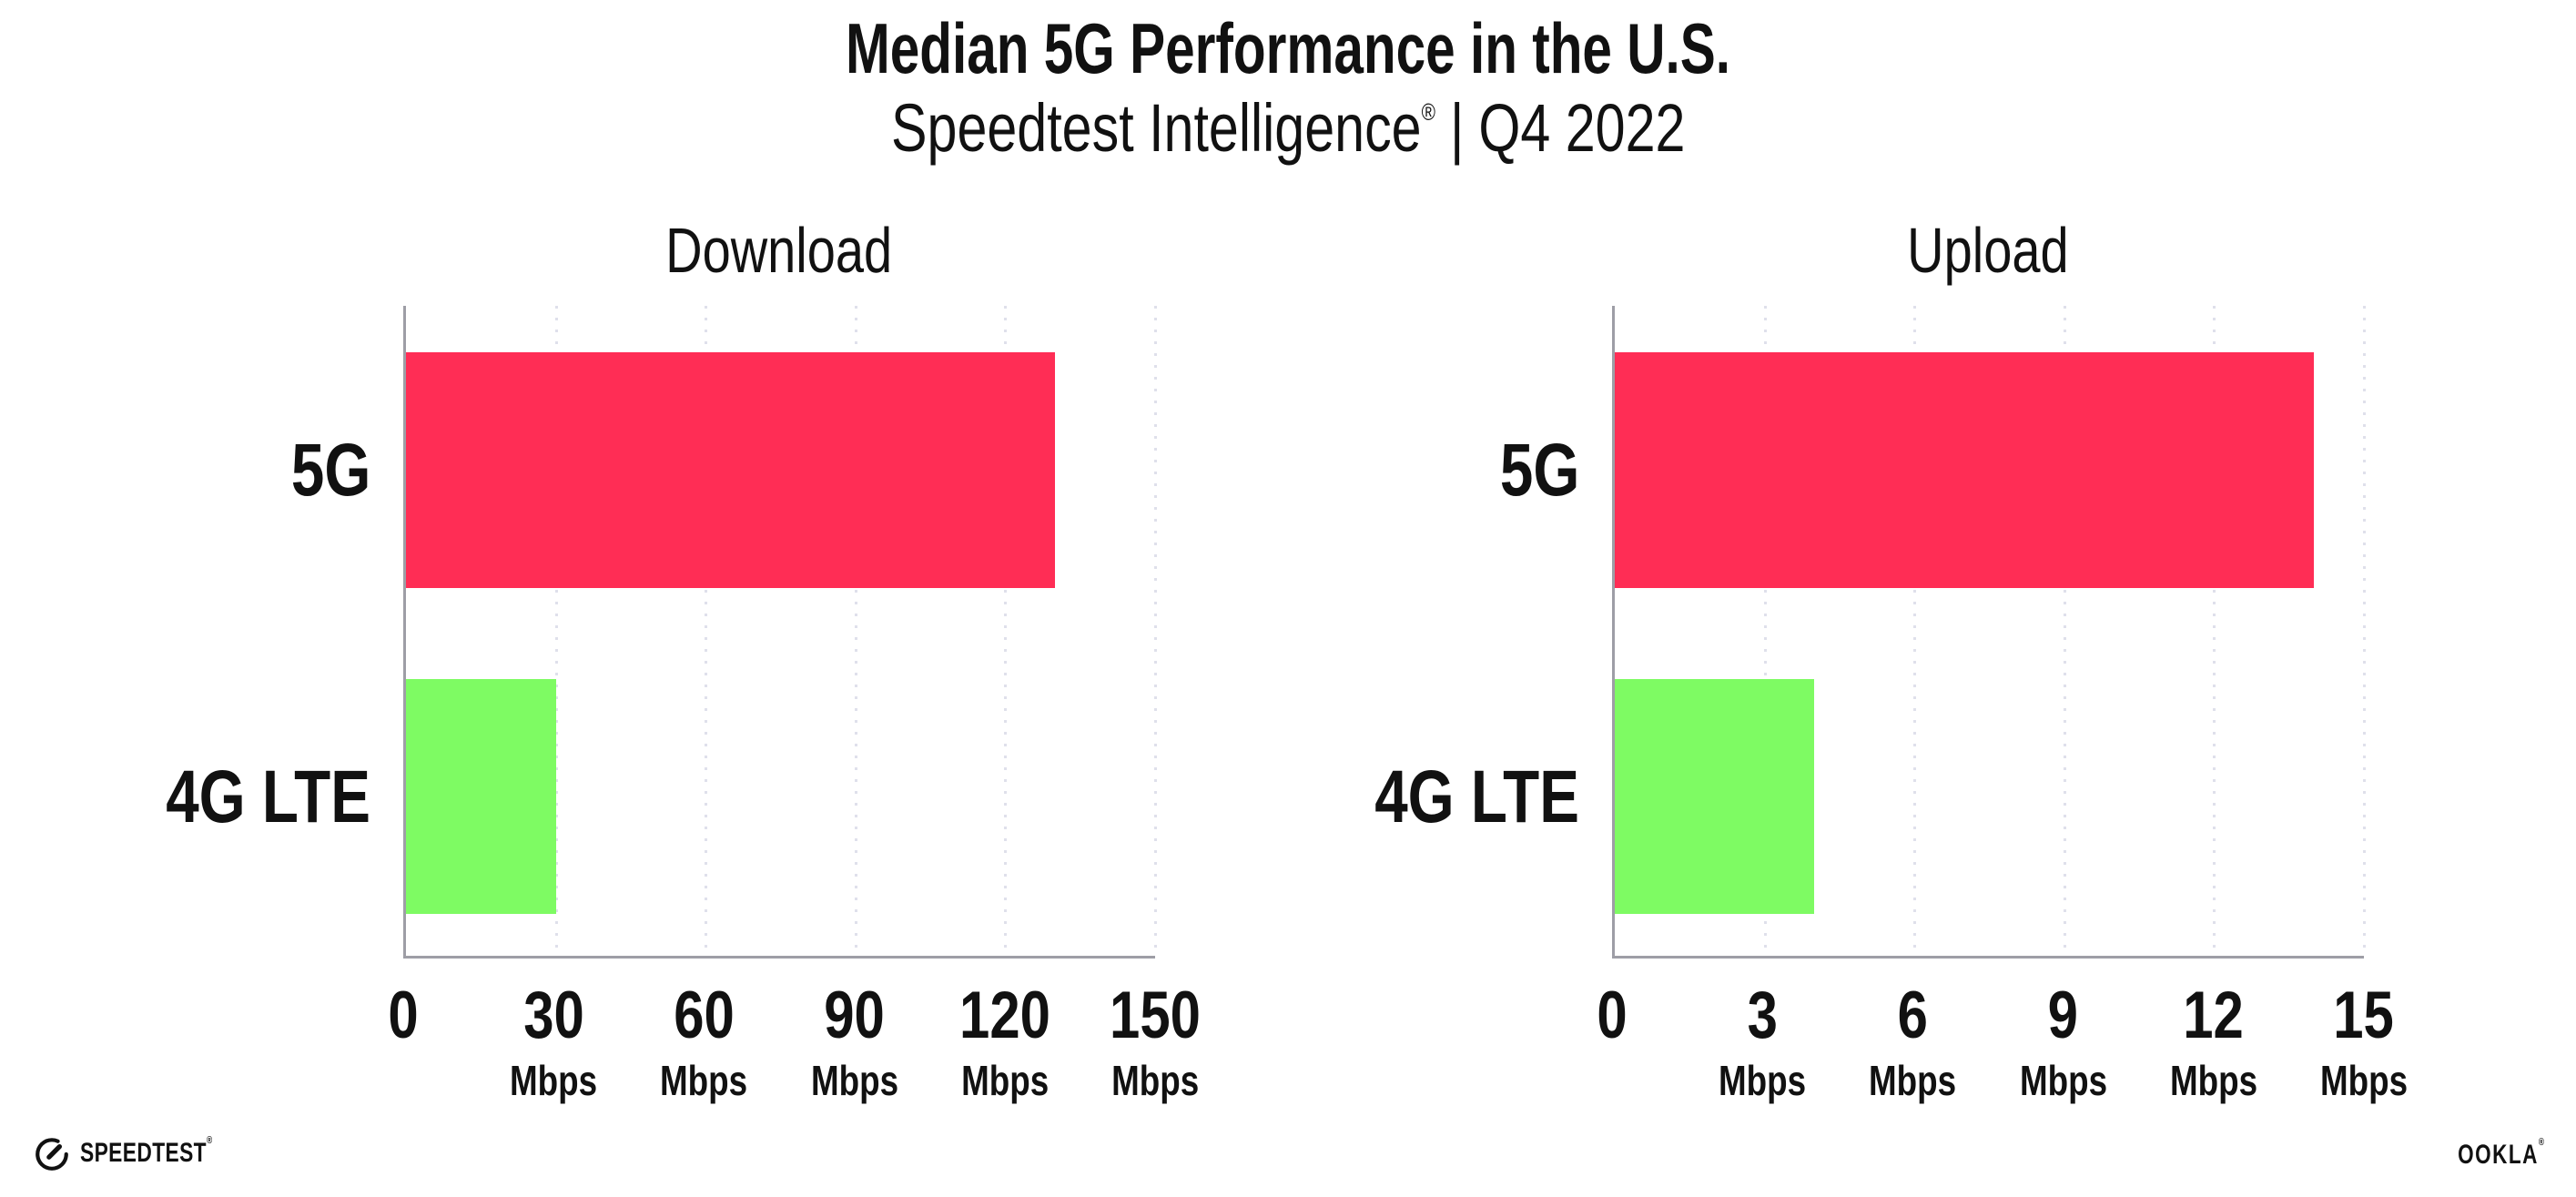  What do you see at coordinates (2541, 1143) in the screenshot?
I see `ookla-registered-mark: ®` at bounding box center [2541, 1143].